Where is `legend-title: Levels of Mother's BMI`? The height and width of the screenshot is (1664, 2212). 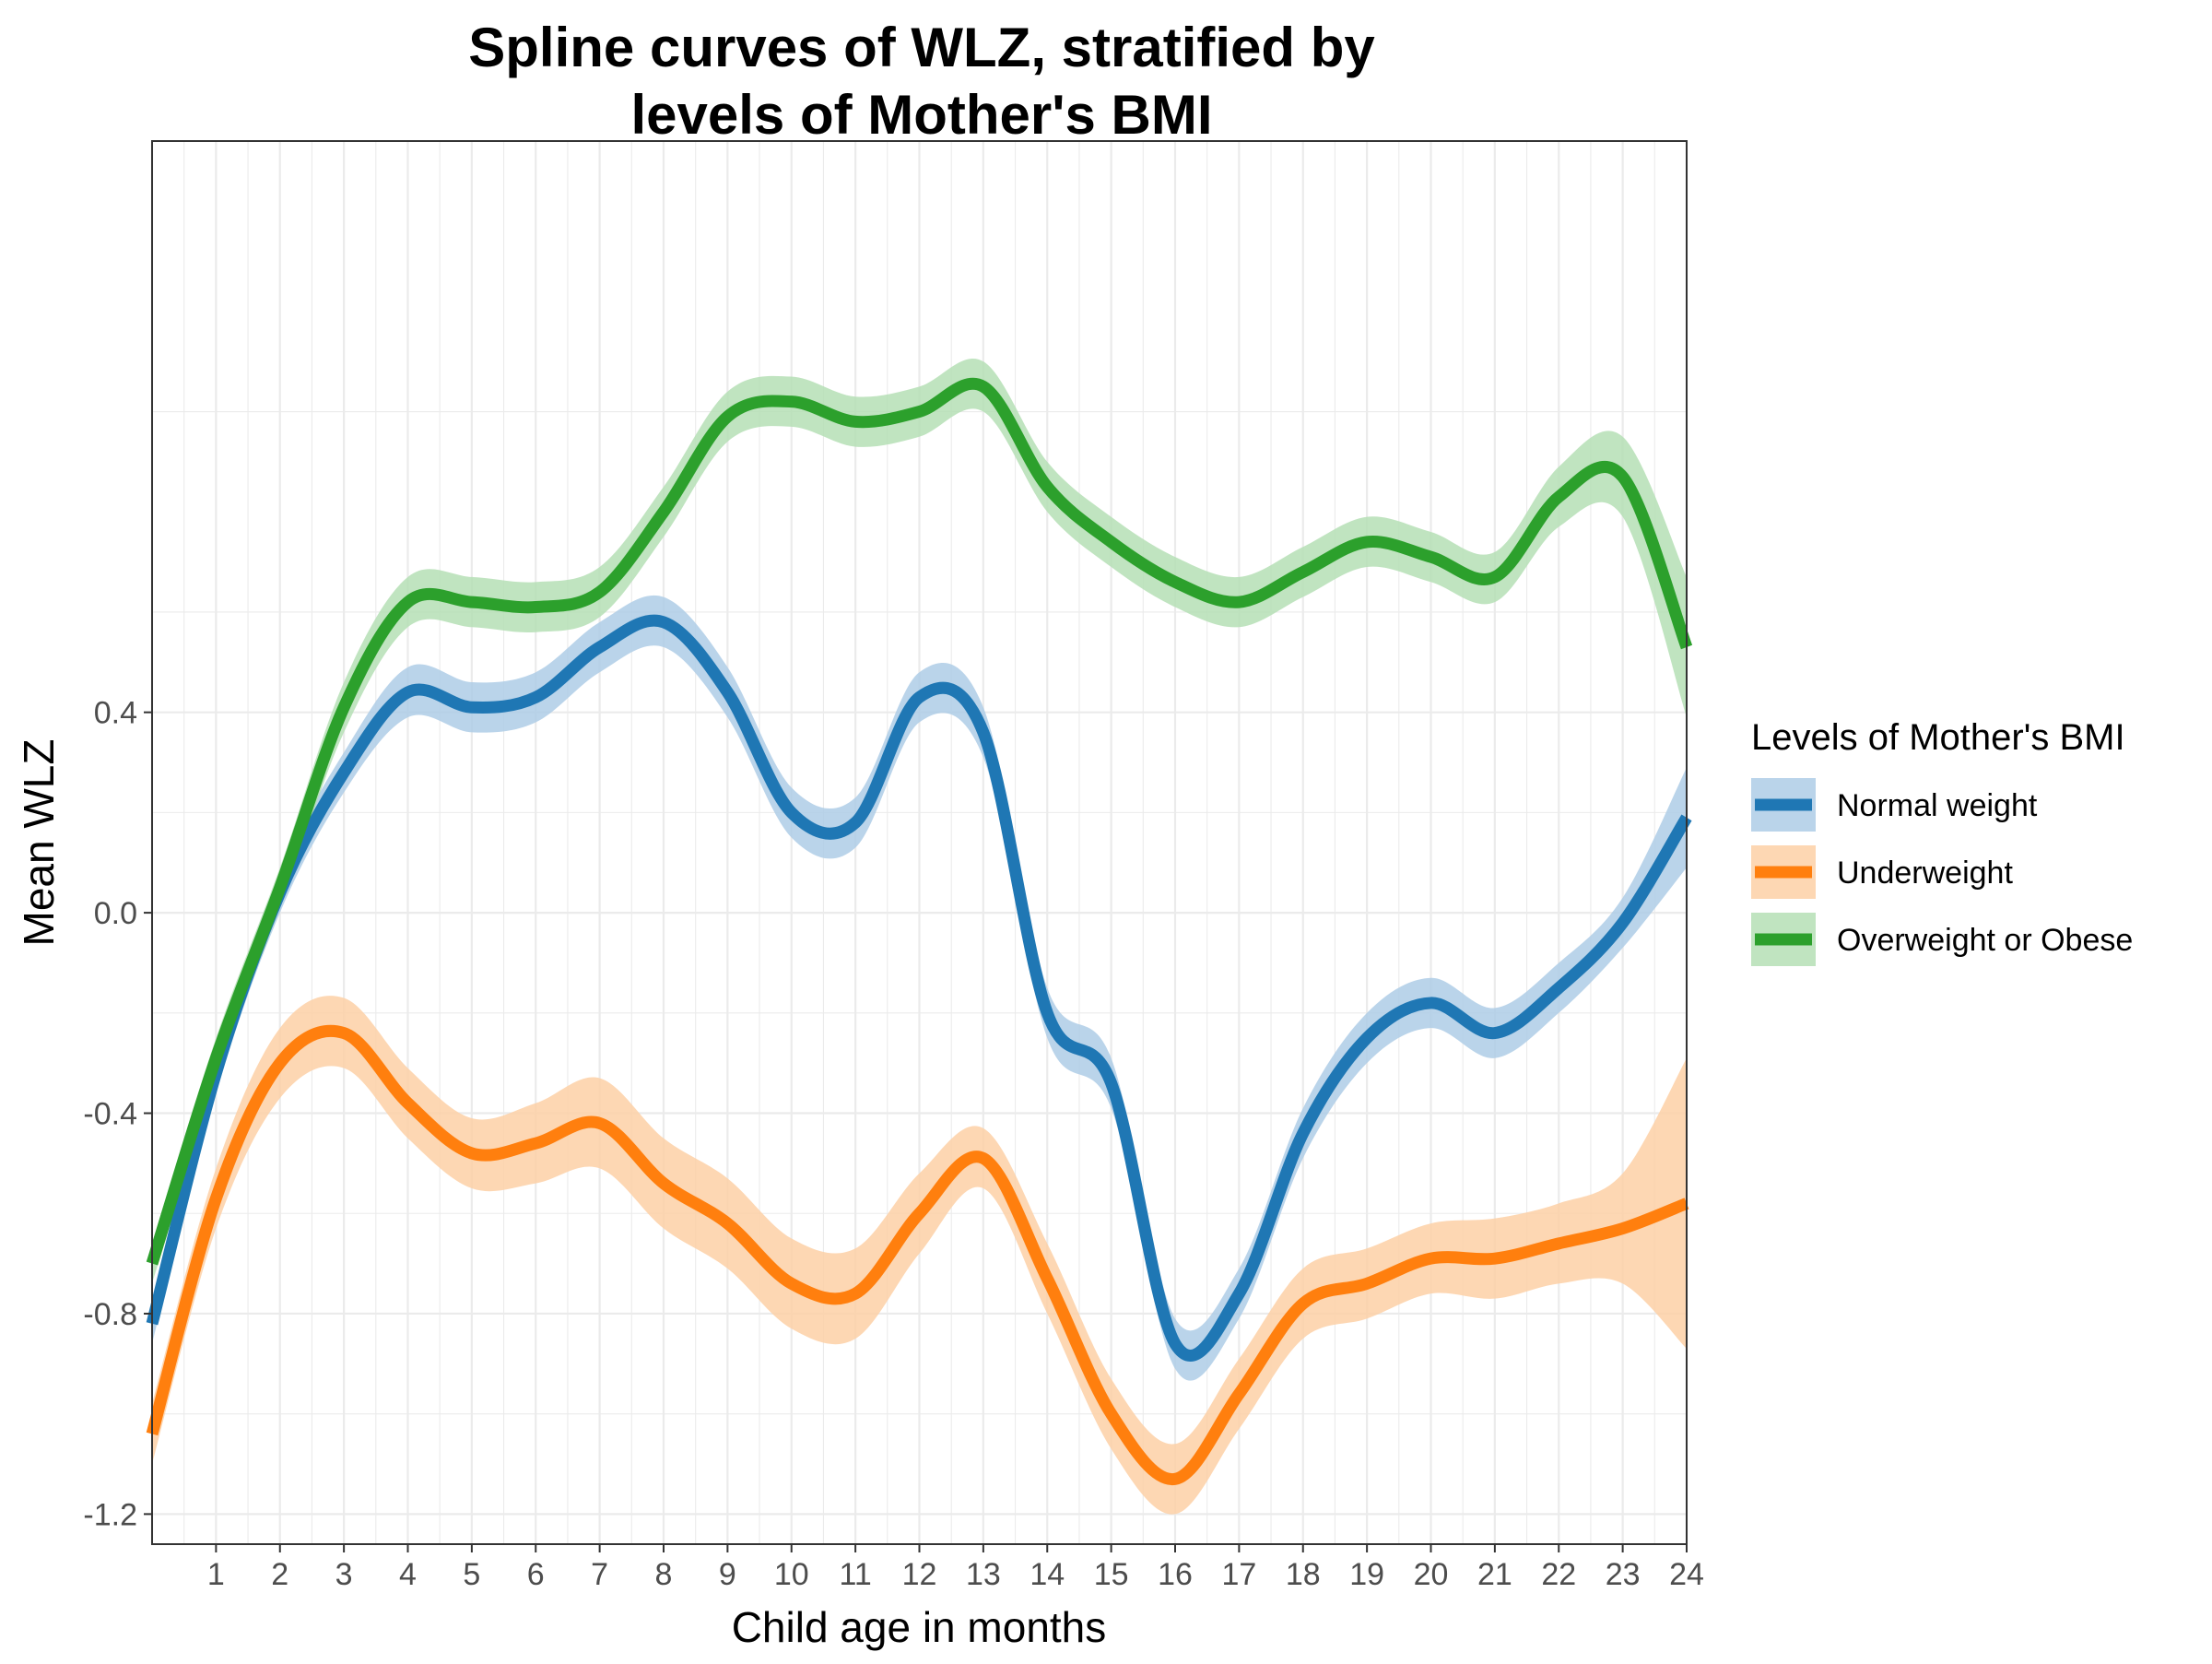 legend-title: Levels of Mother's BMI is located at coordinates (1938, 737).